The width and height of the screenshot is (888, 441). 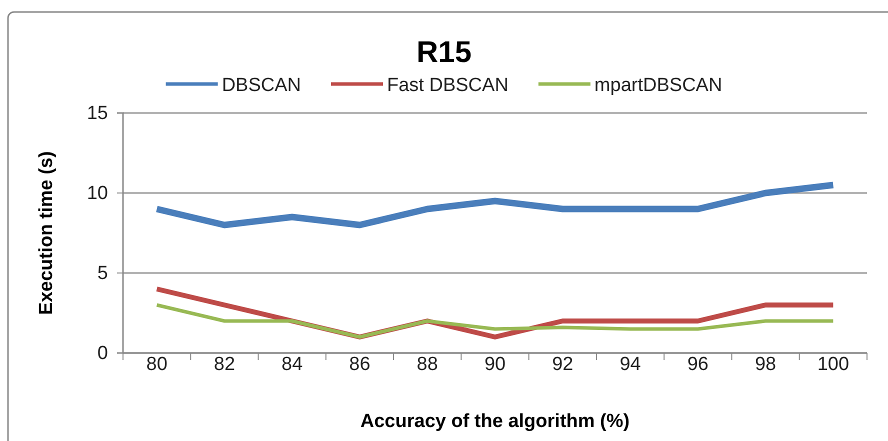 I want to click on x-tick-label: 96, so click(x=697, y=364).